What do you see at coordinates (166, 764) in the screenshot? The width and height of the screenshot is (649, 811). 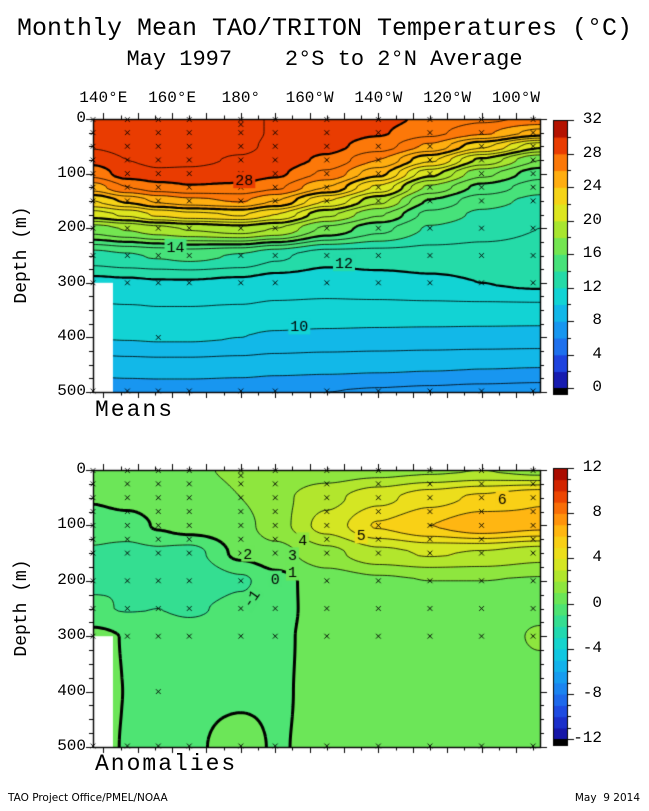 I see `anomalies-caption: Anomalies` at bounding box center [166, 764].